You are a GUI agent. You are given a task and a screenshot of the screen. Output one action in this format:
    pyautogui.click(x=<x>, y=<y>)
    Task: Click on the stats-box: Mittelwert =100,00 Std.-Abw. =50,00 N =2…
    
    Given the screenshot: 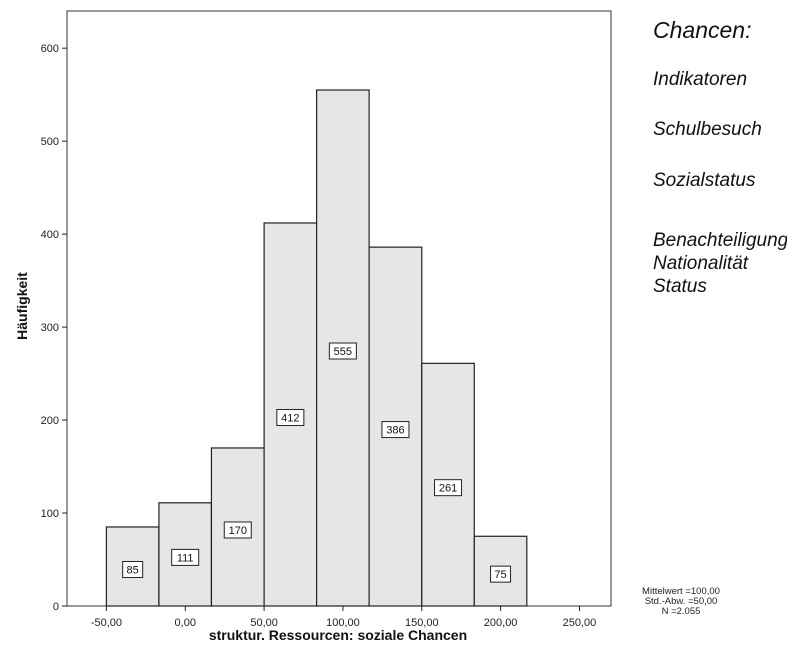 What is the action you would take?
    pyautogui.click(x=681, y=602)
    